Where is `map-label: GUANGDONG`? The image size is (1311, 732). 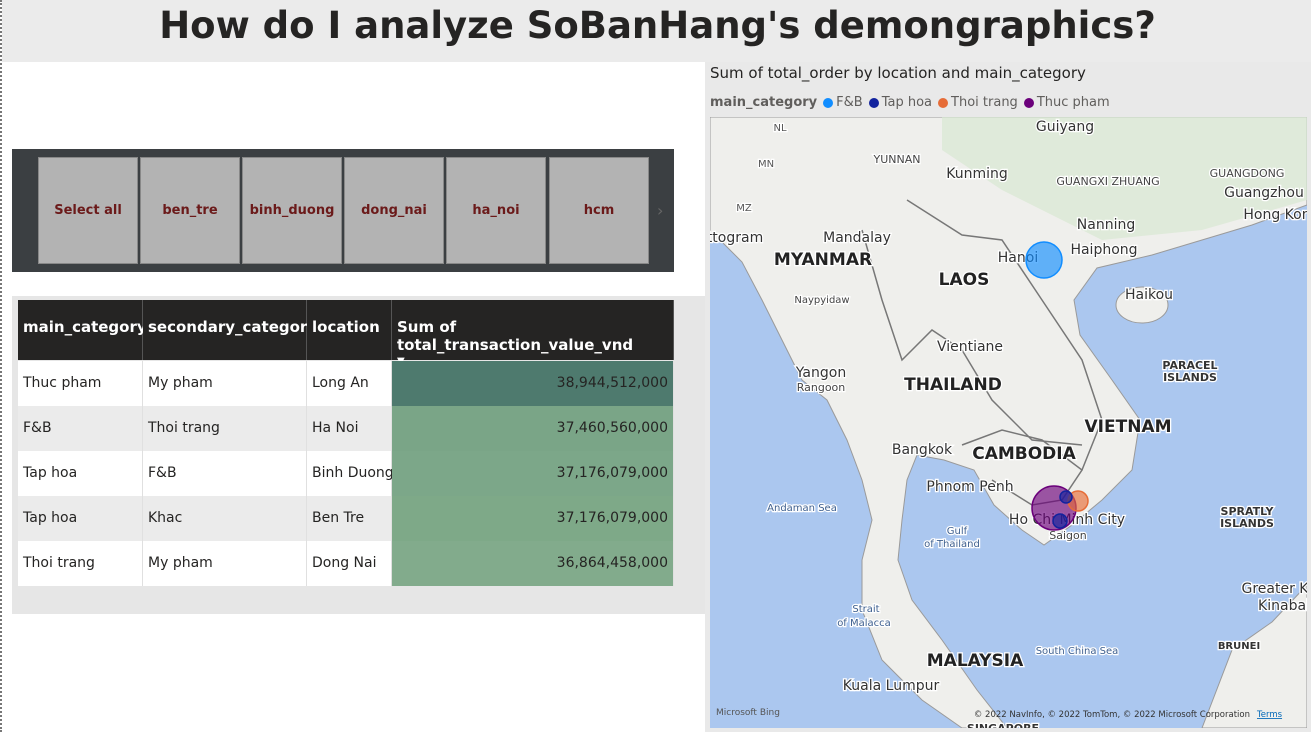
map-label: GUANGDONG is located at coordinates (1247, 173).